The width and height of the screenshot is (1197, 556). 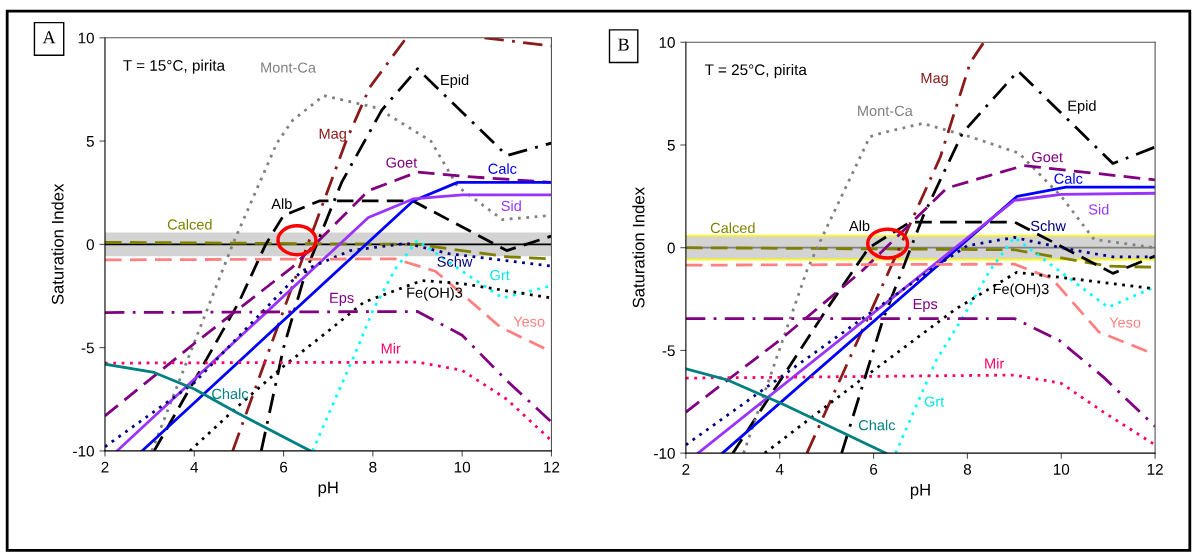 What do you see at coordinates (623, 44) in the screenshot?
I see `chart-title: B` at bounding box center [623, 44].